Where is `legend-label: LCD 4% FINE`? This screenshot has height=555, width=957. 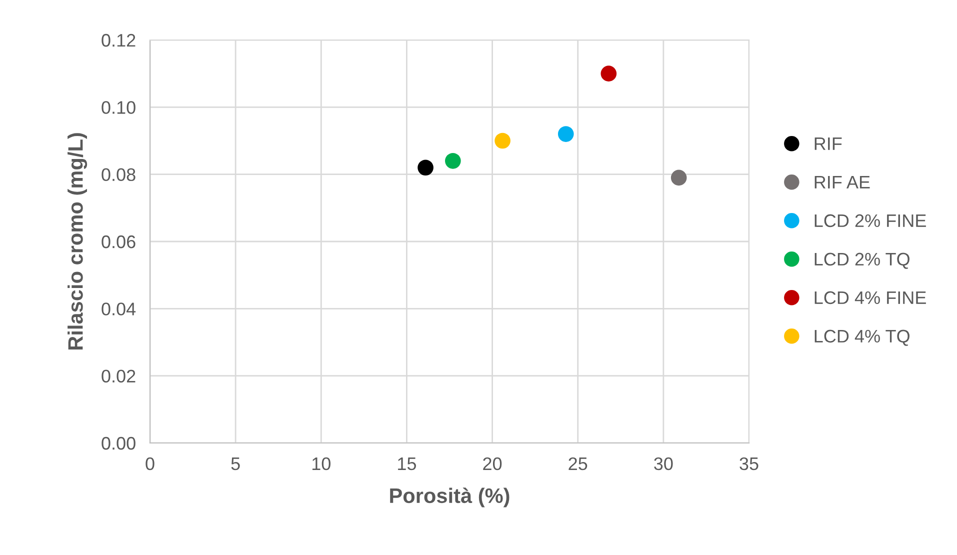 legend-label: LCD 4% FINE is located at coordinates (870, 297).